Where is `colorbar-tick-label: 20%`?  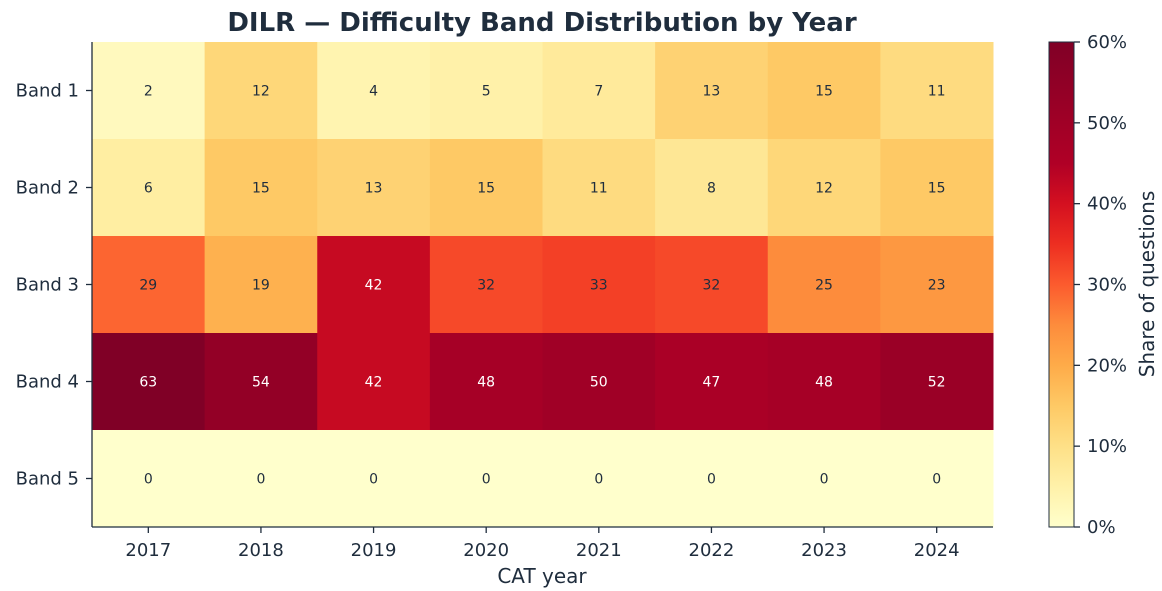 colorbar-tick-label: 20% is located at coordinates (1107, 365).